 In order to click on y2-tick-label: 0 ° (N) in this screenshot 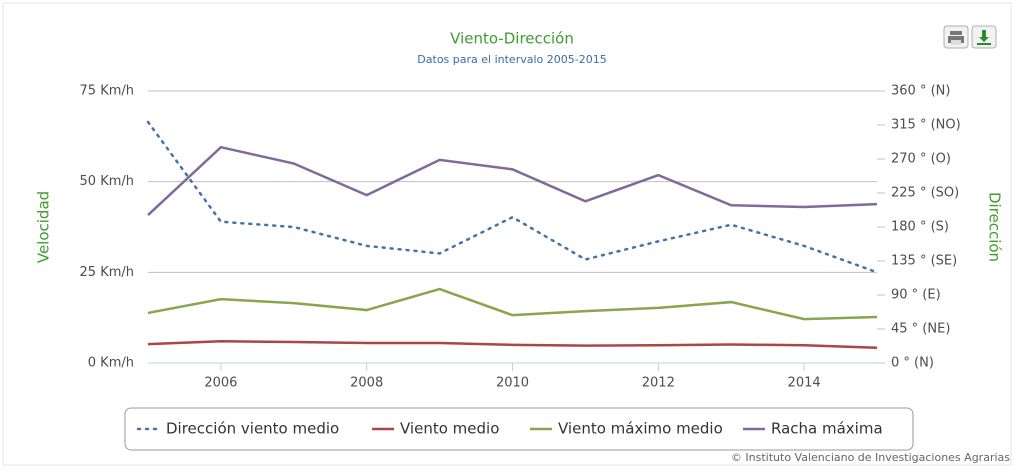, I will do `click(912, 363)`.